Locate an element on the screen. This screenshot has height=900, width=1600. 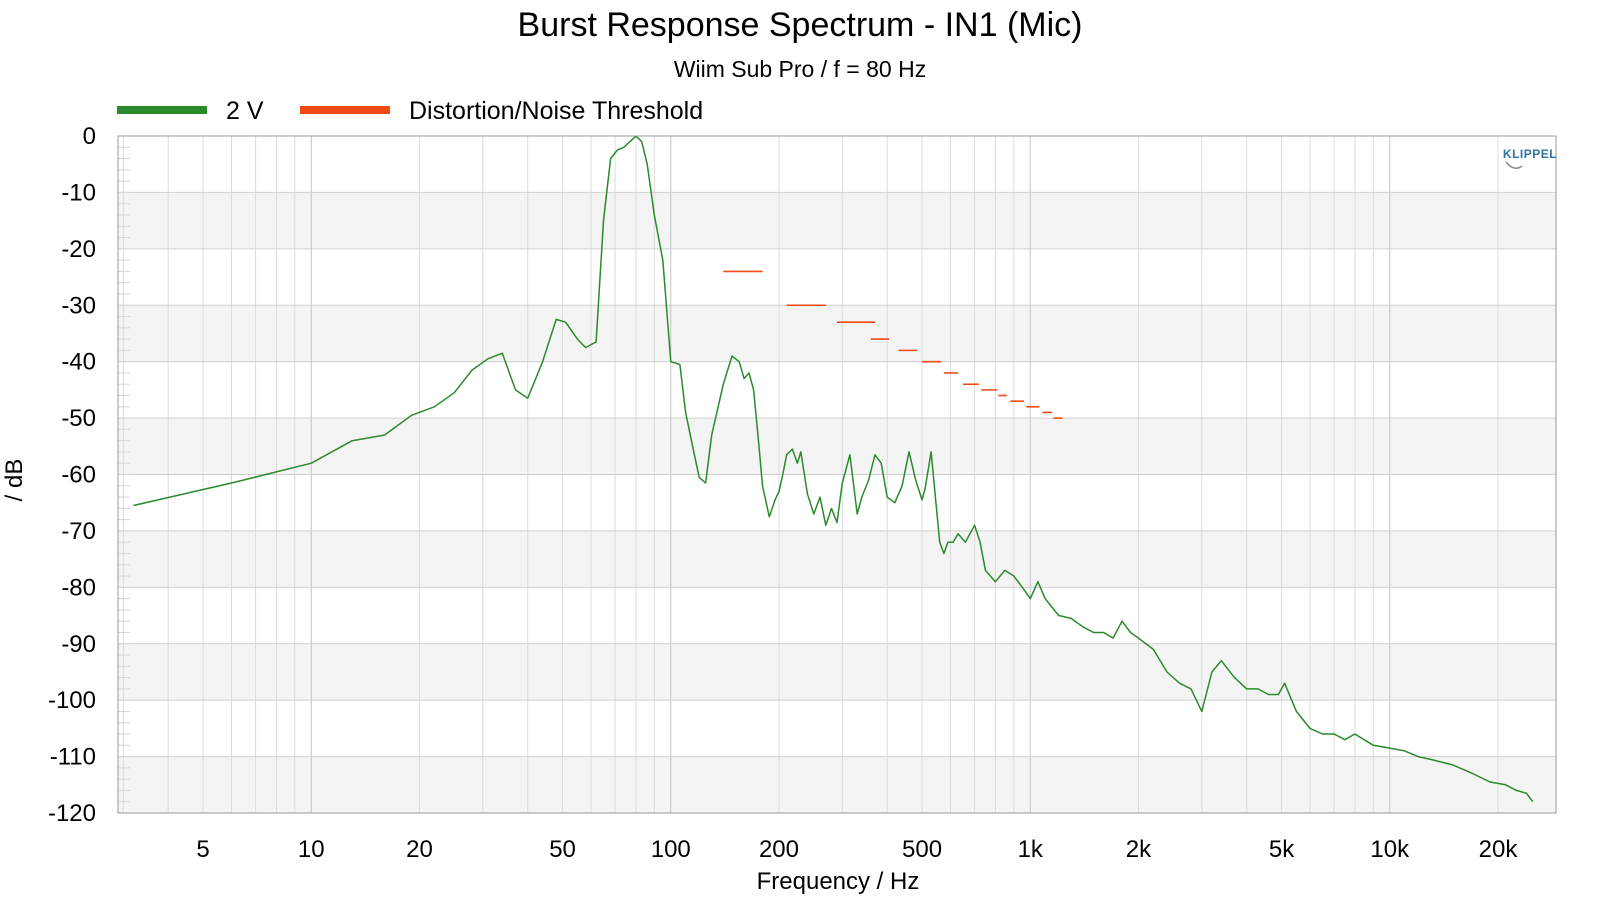
legend-label-2v: 2 V is located at coordinates (245, 111).